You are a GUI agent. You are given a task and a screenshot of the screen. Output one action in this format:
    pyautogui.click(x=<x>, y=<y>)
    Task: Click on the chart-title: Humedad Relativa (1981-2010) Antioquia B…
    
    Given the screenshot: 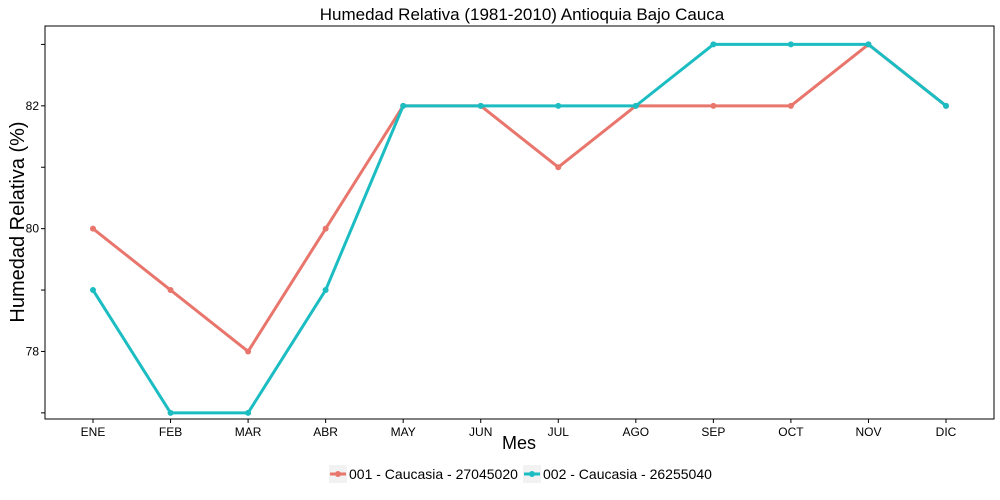 What is the action you would take?
    pyautogui.click(x=522, y=14)
    